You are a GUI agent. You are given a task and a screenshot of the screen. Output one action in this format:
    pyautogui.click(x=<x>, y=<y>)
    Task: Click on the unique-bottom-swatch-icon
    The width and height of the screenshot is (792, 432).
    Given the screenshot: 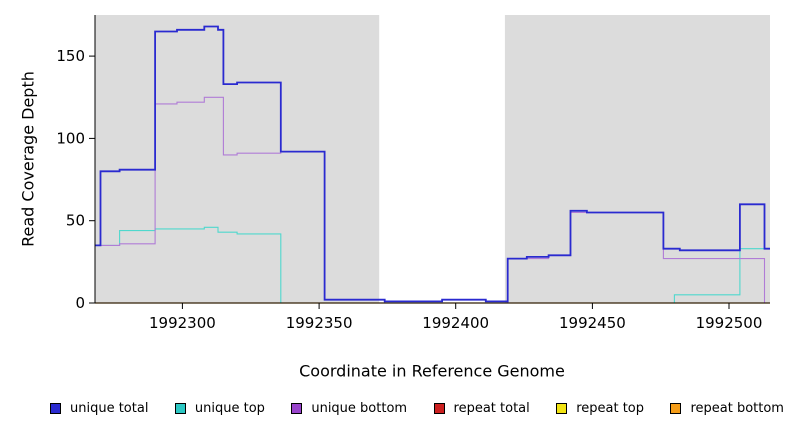 What is the action you would take?
    pyautogui.click(x=297, y=408)
    